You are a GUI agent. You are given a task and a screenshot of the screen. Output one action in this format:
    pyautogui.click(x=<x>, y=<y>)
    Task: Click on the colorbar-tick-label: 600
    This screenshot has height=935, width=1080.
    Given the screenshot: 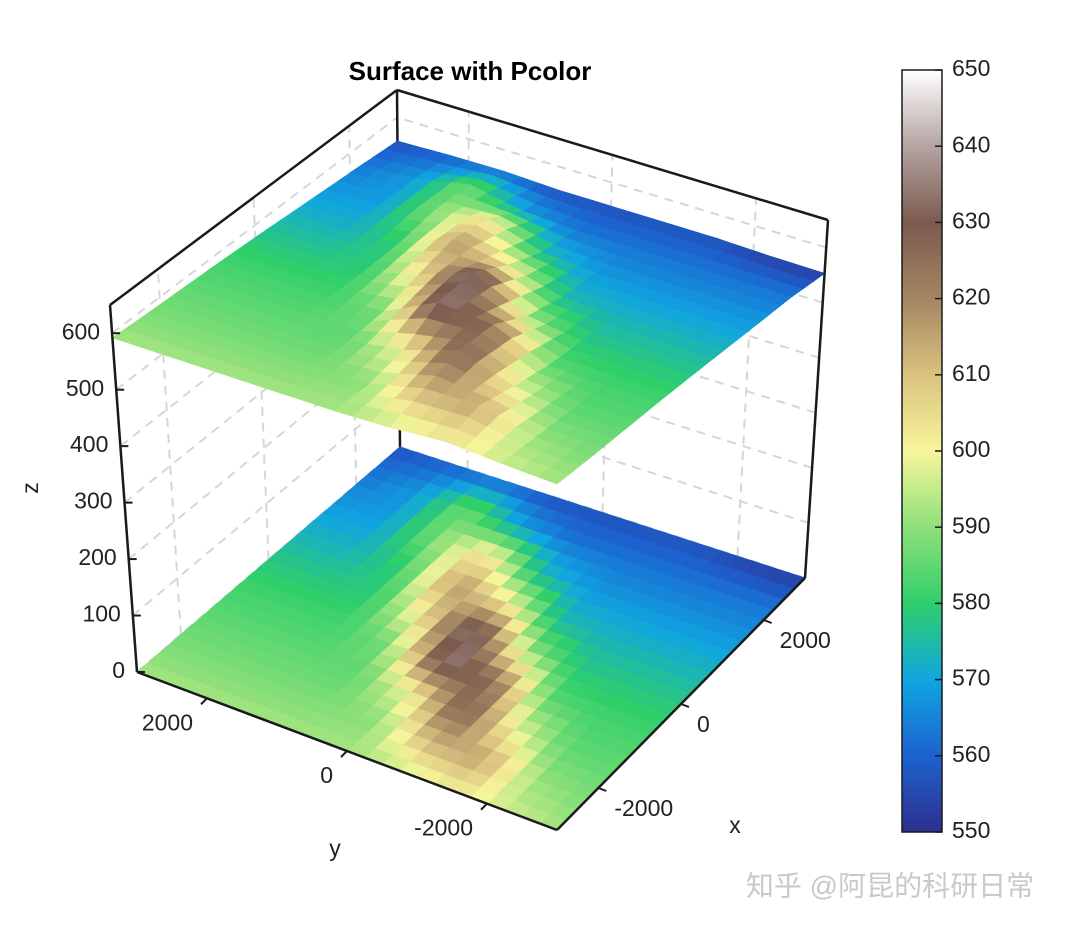 What is the action you would take?
    pyautogui.click(x=971, y=449)
    